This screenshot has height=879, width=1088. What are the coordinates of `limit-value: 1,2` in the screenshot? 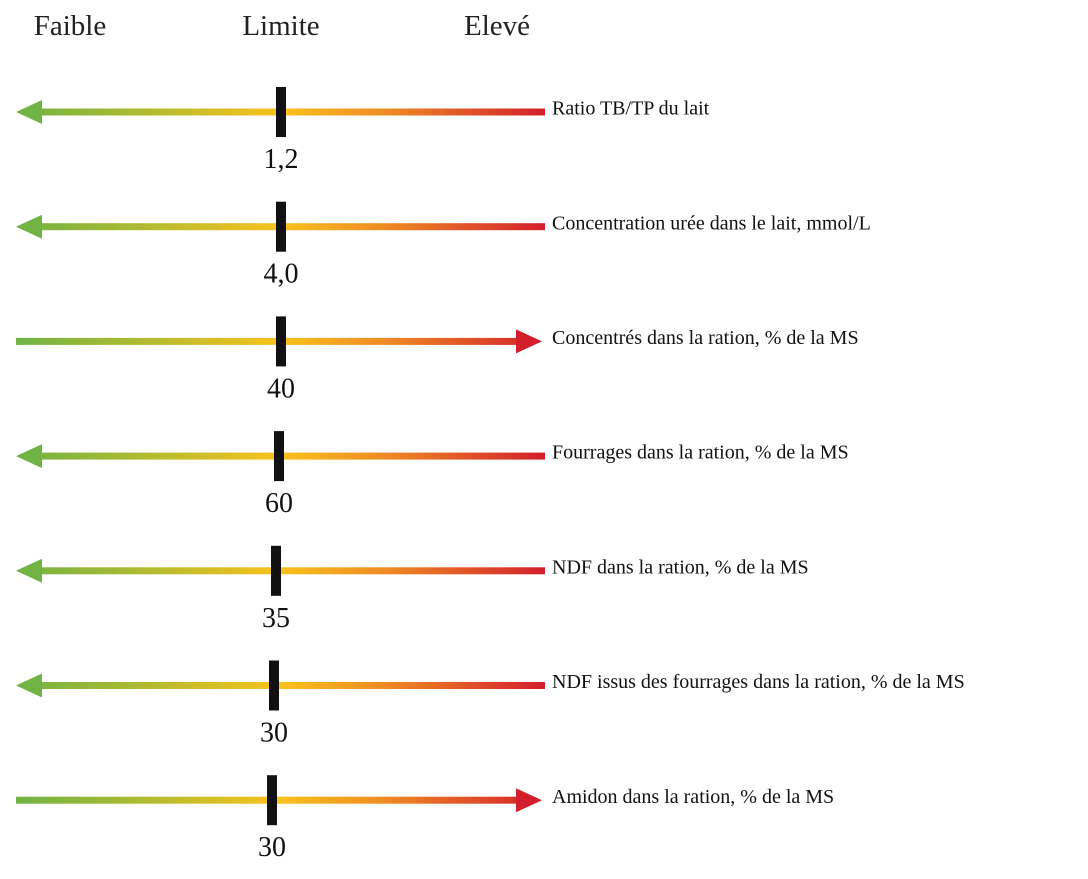 It's located at (281, 159).